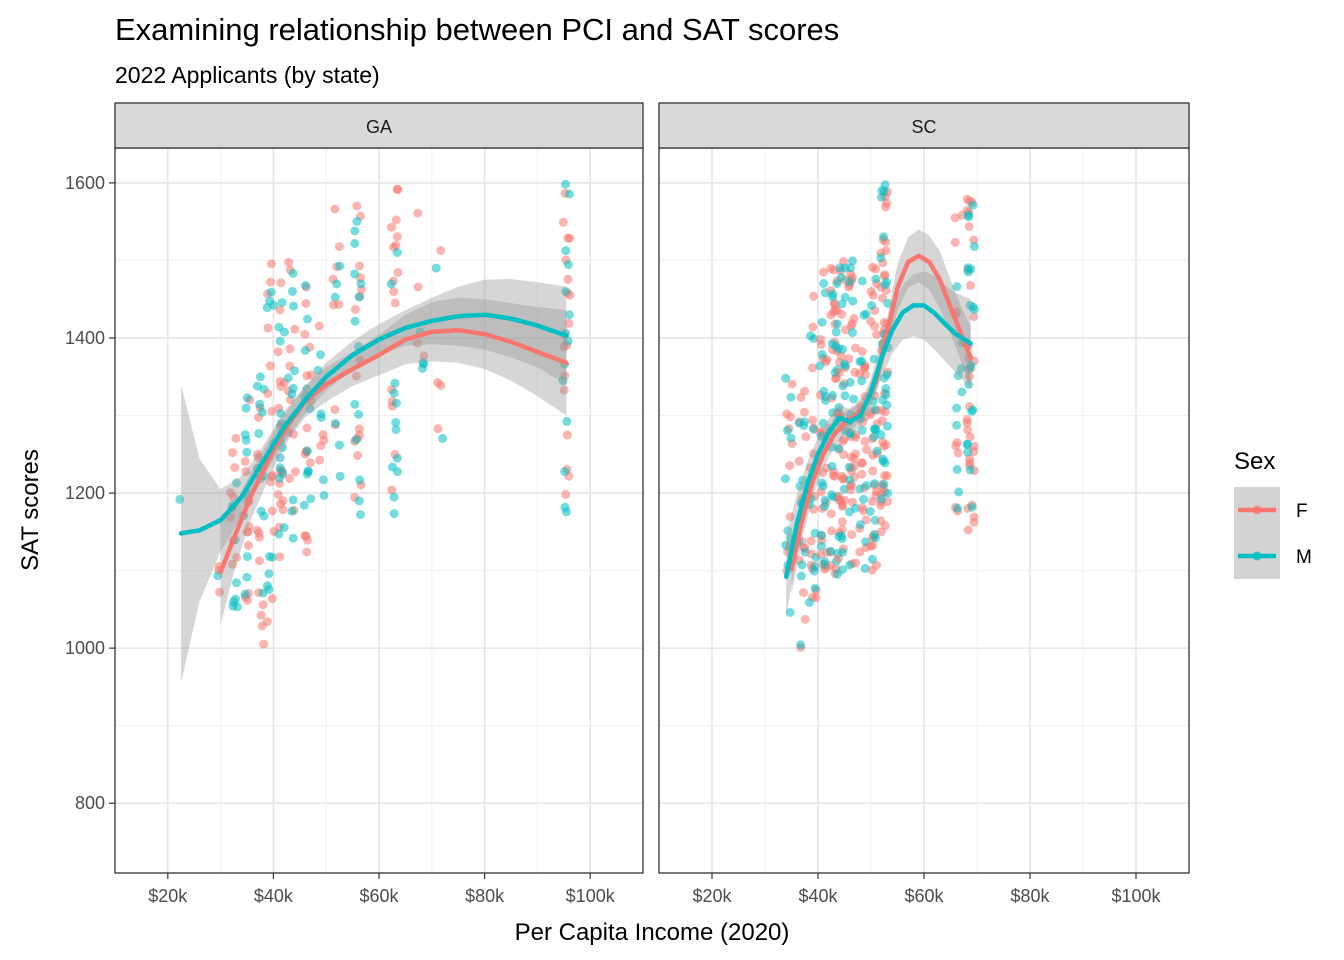 The height and width of the screenshot is (960, 1344). Describe the element at coordinates (1257, 556) in the screenshot. I see `legend-key-point` at that location.